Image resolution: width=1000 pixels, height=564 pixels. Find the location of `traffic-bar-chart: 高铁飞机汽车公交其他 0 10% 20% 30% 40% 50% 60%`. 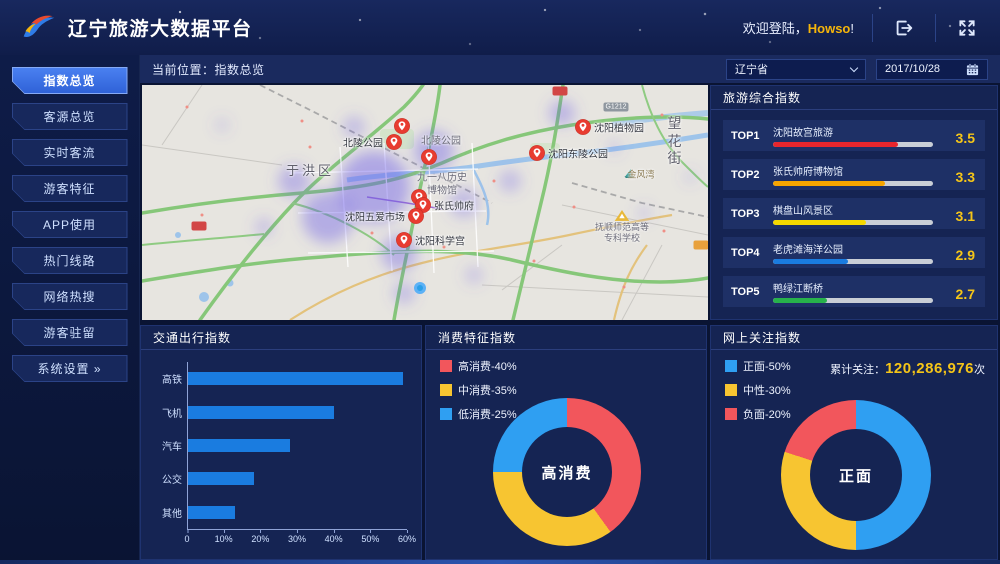

traffic-bar-chart: 高铁飞机汽车公交其他 0 10% 20% 30% 40% 50% 60% is located at coordinates (284, 454).